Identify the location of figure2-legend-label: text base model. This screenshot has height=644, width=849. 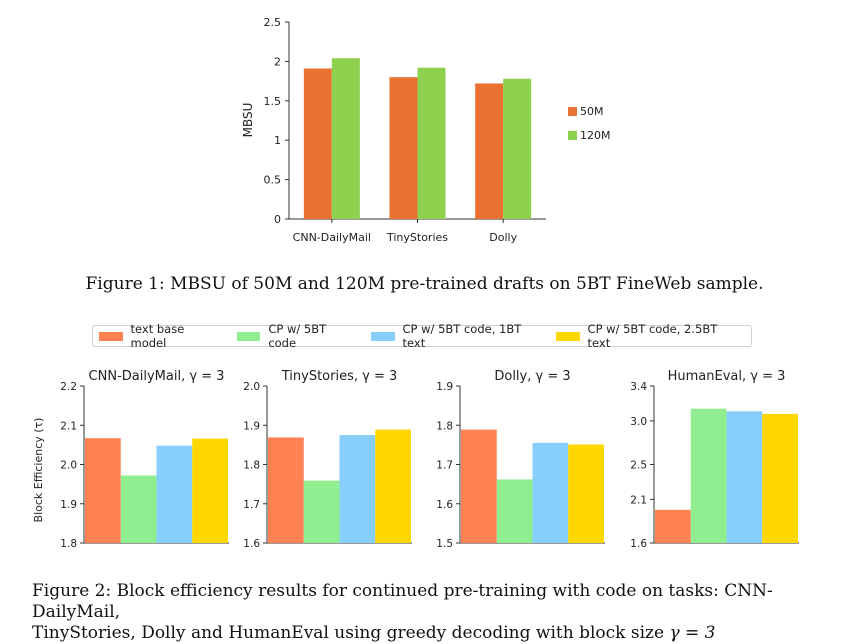
(157, 336).